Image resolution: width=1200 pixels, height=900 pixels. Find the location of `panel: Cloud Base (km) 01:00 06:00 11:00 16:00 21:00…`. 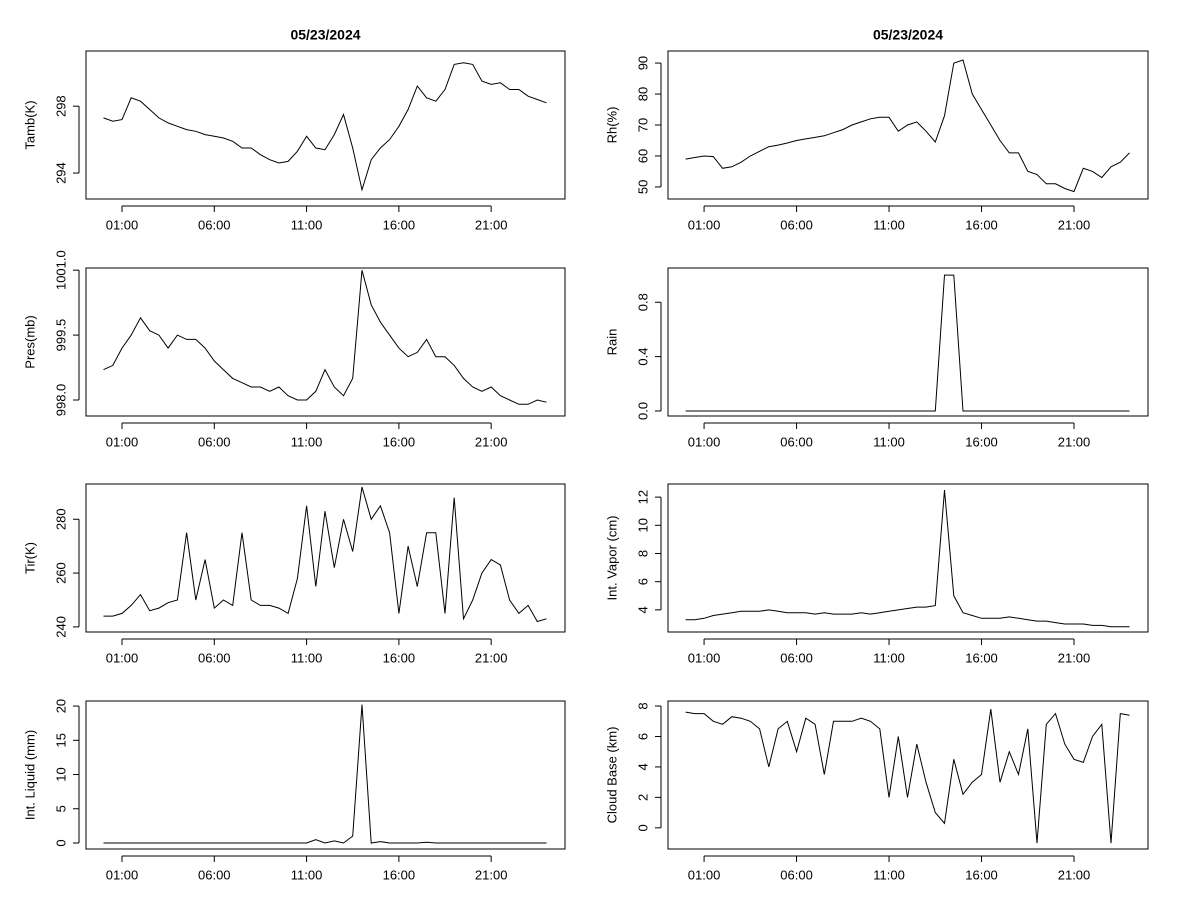

panel: Cloud Base (km) 01:00 06:00 11:00 16:00 21:00… is located at coordinates (876, 791).